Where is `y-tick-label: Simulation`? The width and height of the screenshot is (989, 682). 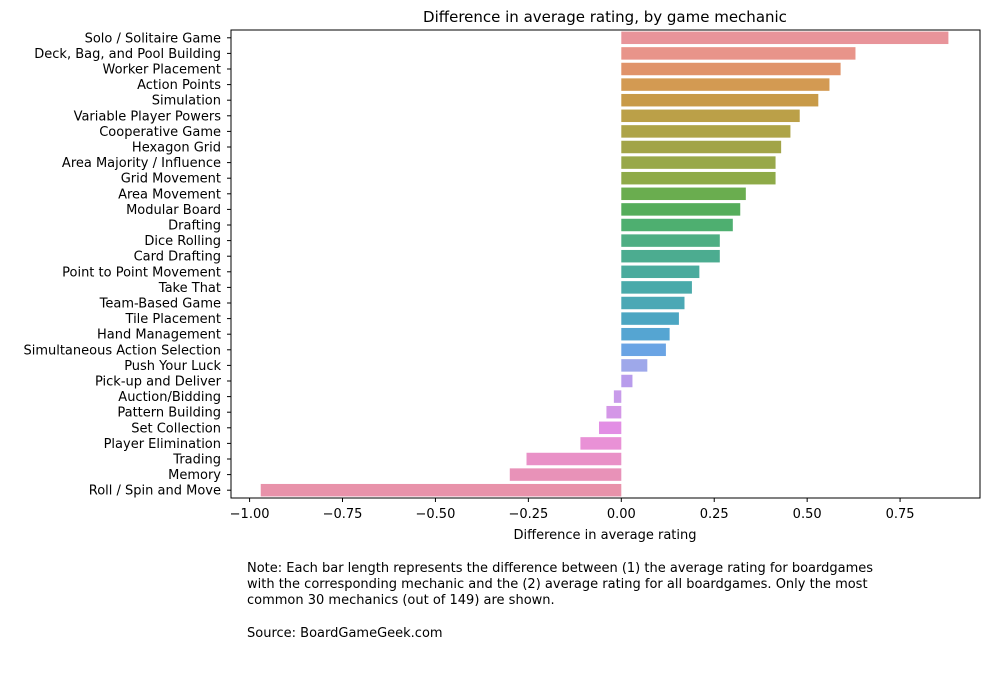 y-tick-label: Simulation is located at coordinates (186, 101).